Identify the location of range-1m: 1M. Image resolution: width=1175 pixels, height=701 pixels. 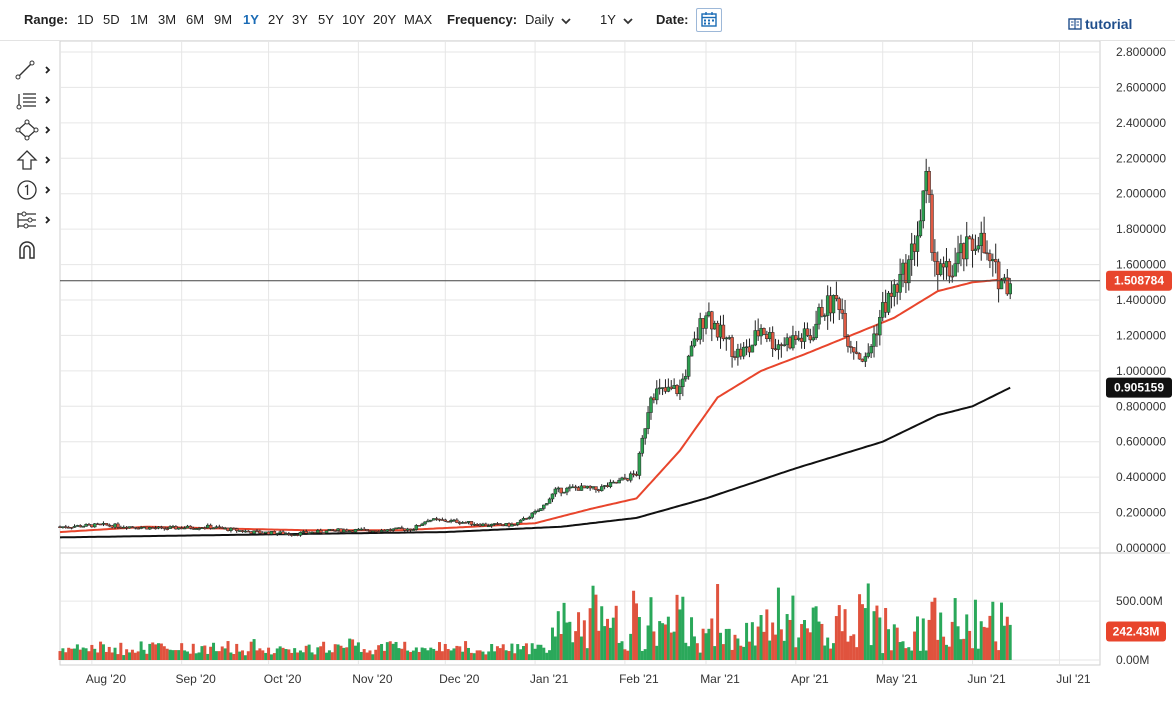
(139, 19).